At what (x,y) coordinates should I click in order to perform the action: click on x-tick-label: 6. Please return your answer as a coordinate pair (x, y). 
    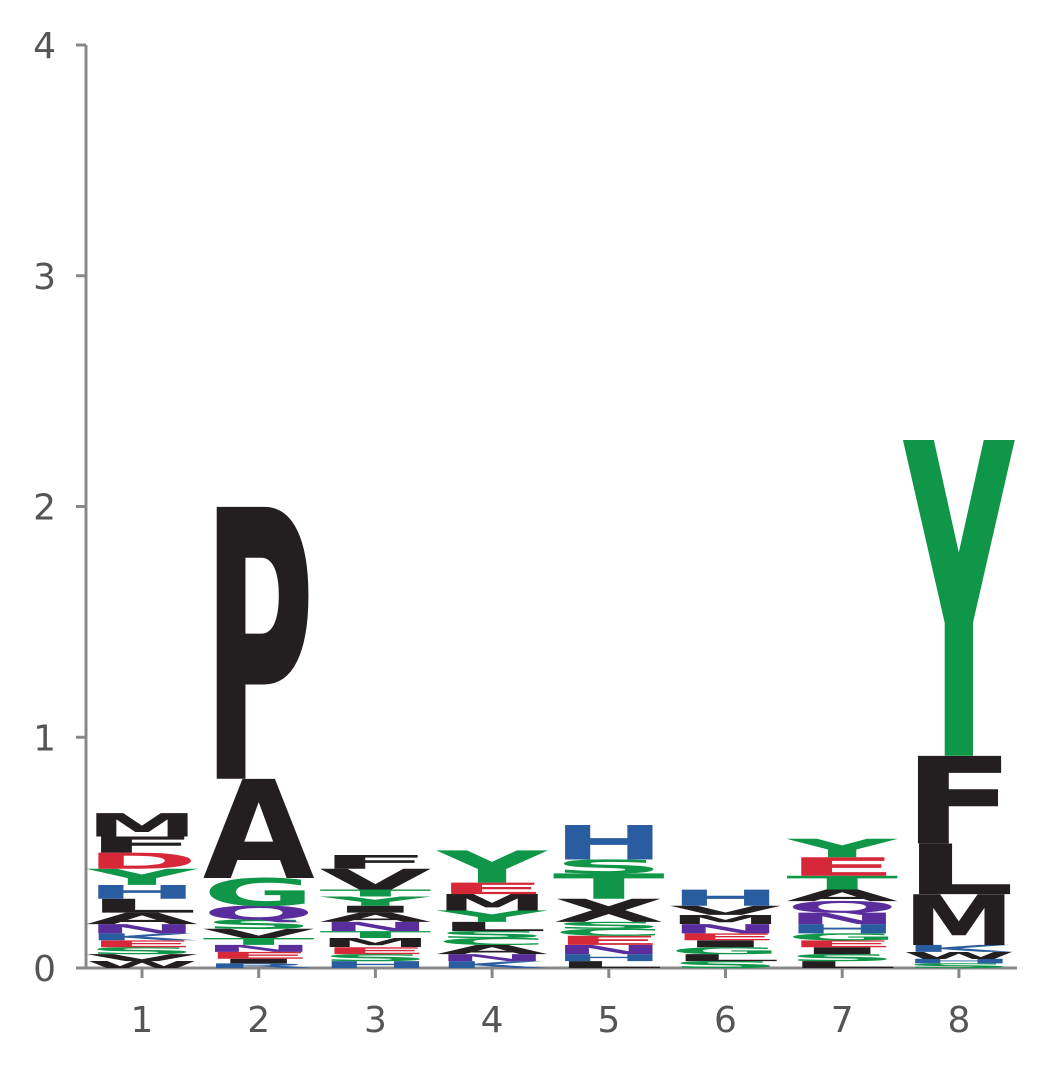
    Looking at the image, I should click on (725, 1020).